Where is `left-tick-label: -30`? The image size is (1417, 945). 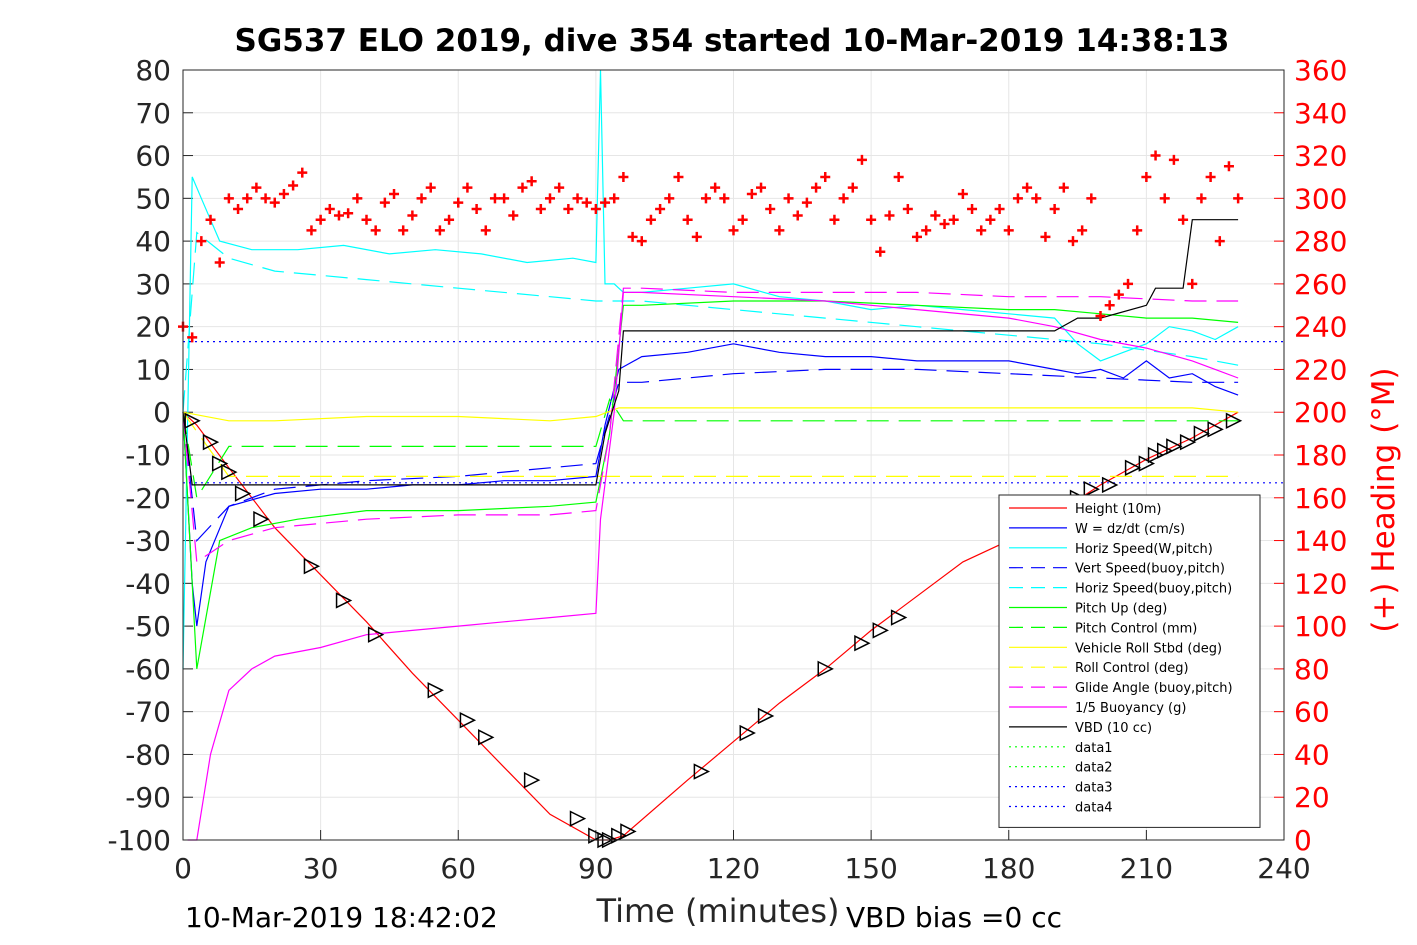 left-tick-label: -30 is located at coordinates (148, 541).